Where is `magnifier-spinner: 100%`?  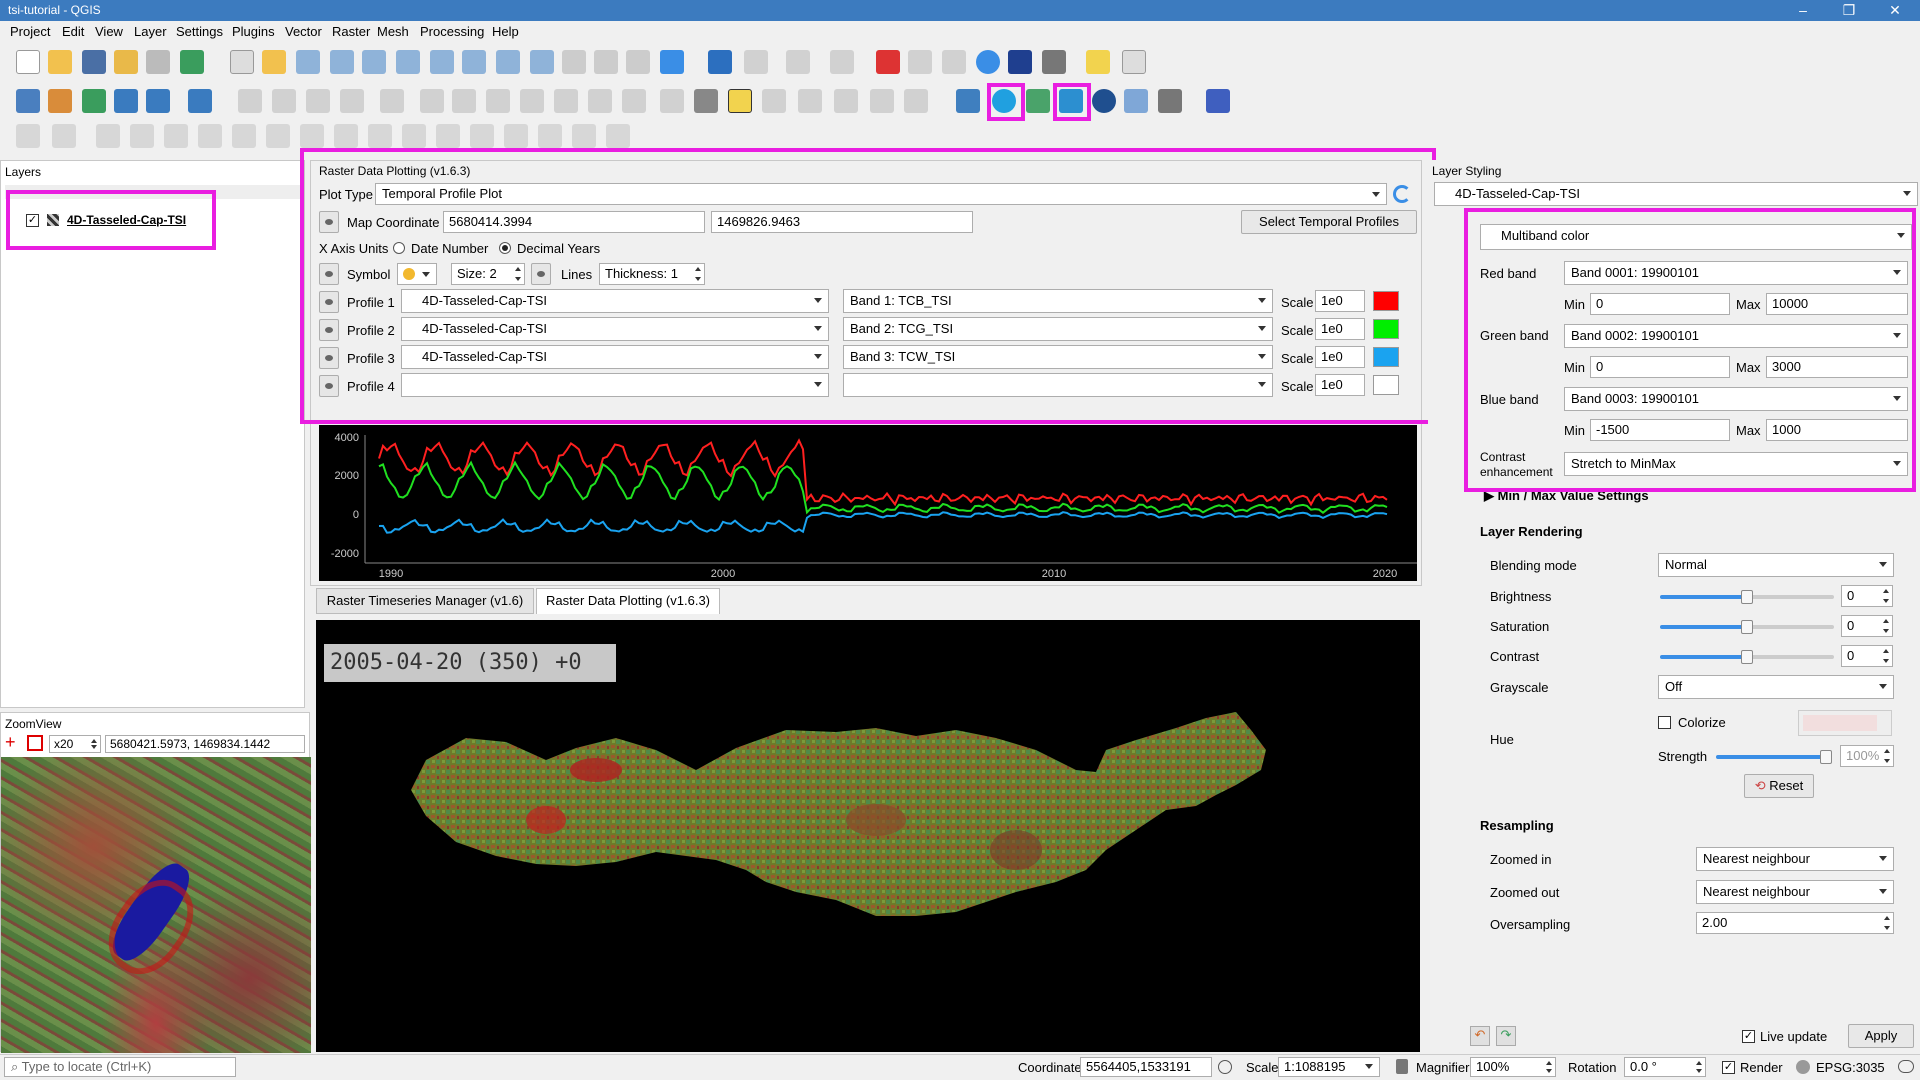
magnifier-spinner: 100% is located at coordinates (1513, 1067).